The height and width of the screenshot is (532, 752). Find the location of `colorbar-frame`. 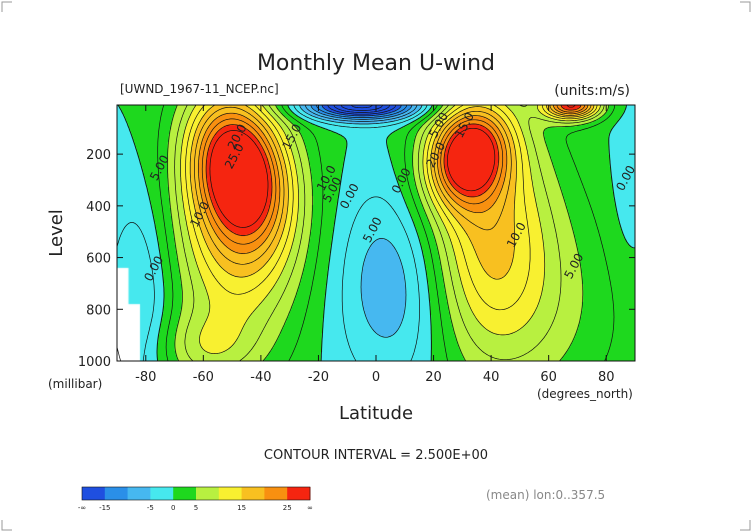

colorbar-frame is located at coordinates (196, 493).